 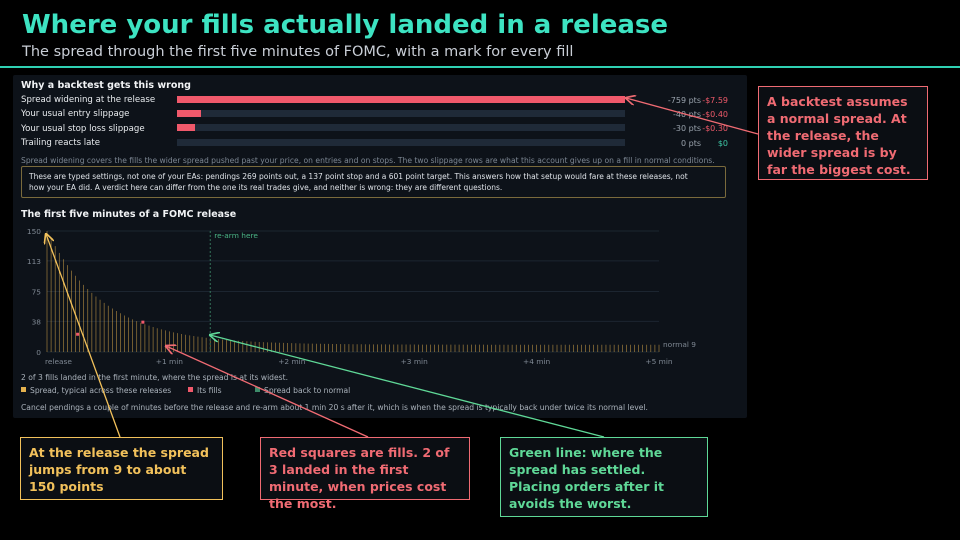 What do you see at coordinates (129, 214) in the screenshot?
I see `chart-heading: The first five minutes of a FOMC release` at bounding box center [129, 214].